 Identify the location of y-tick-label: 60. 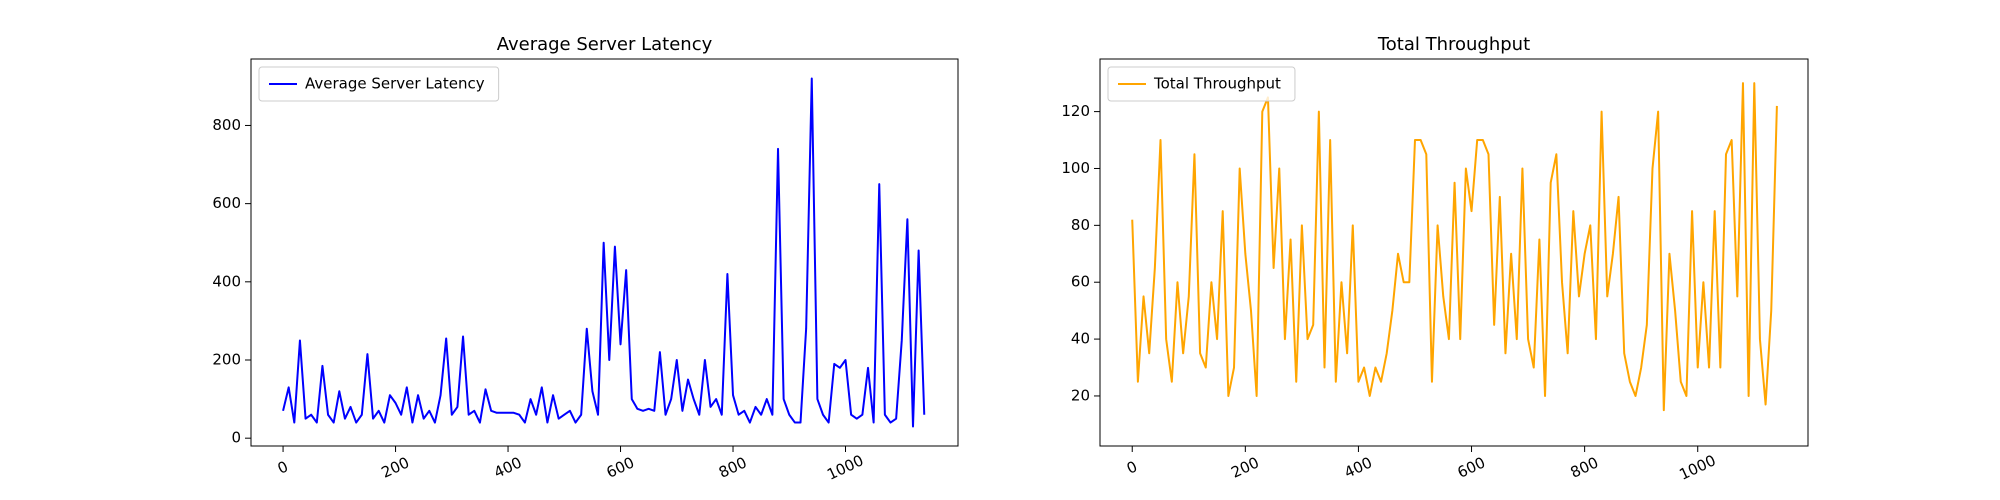
(1080, 282).